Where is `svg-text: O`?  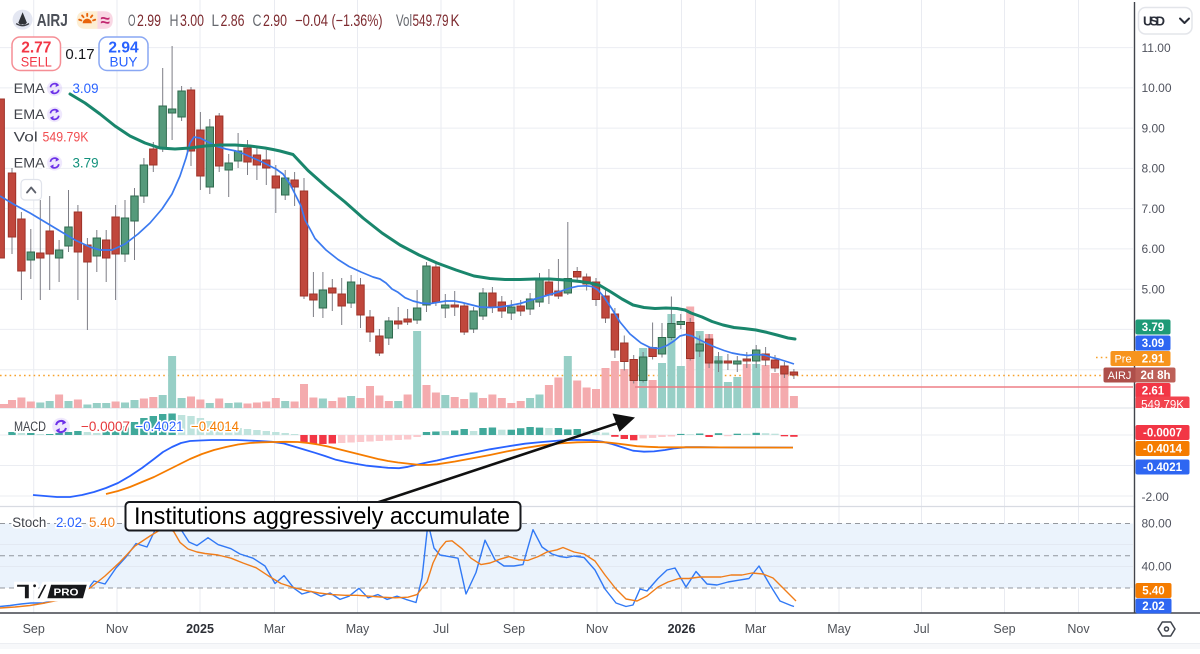 svg-text: O is located at coordinates (132, 21).